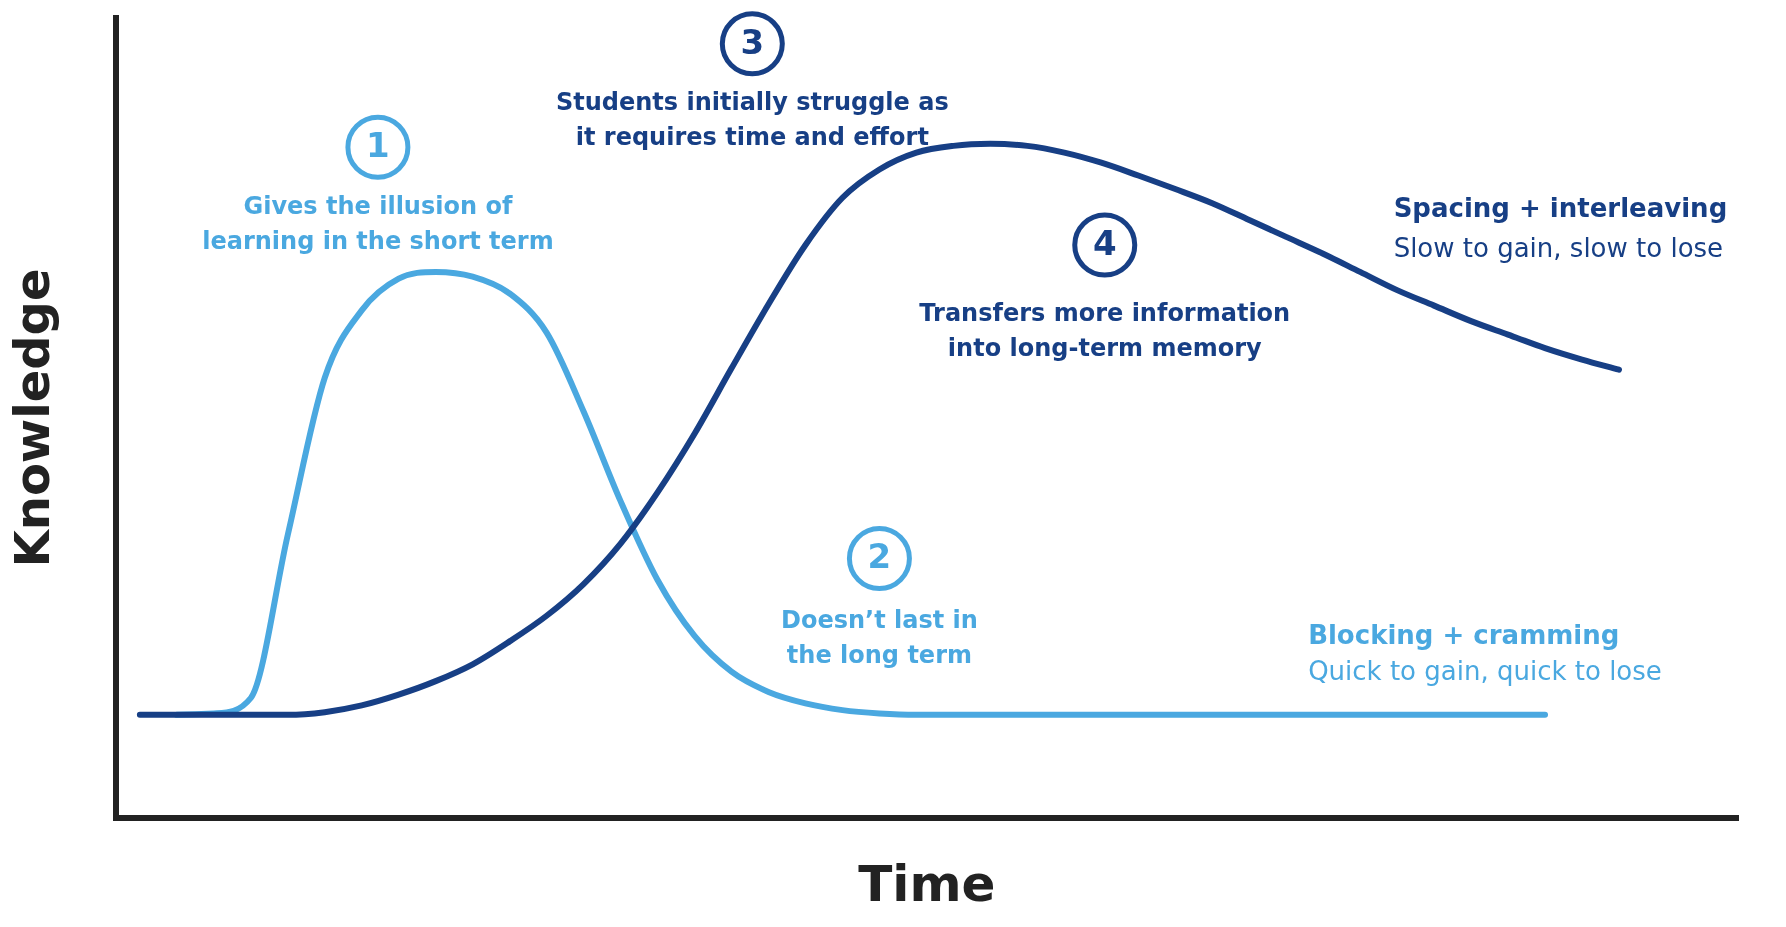  What do you see at coordinates (879, 637) in the screenshot?
I see `annotation: Doesn’t last in the long term` at bounding box center [879, 637].